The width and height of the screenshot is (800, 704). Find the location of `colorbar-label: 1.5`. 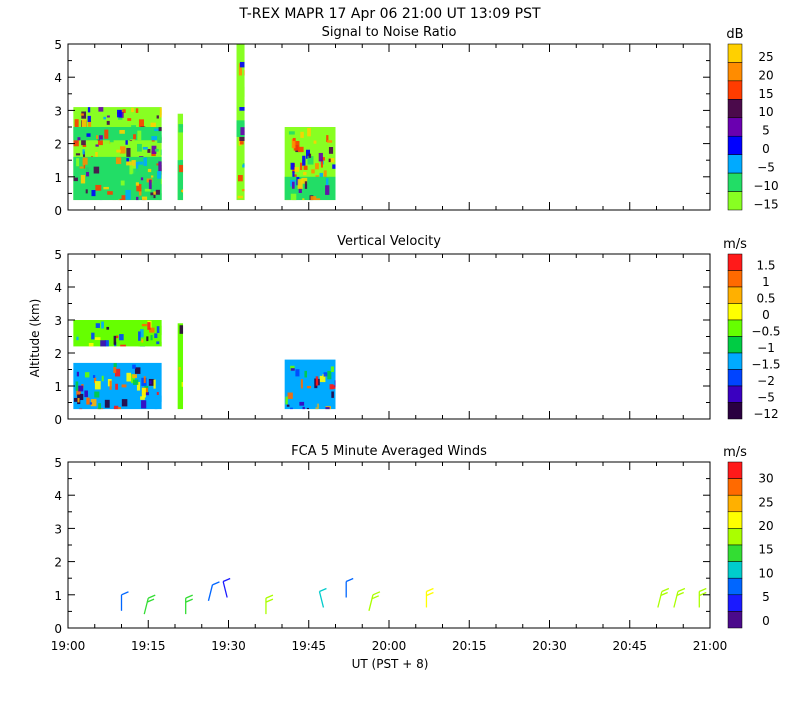

colorbar-label: 1.5 is located at coordinates (765, 266).